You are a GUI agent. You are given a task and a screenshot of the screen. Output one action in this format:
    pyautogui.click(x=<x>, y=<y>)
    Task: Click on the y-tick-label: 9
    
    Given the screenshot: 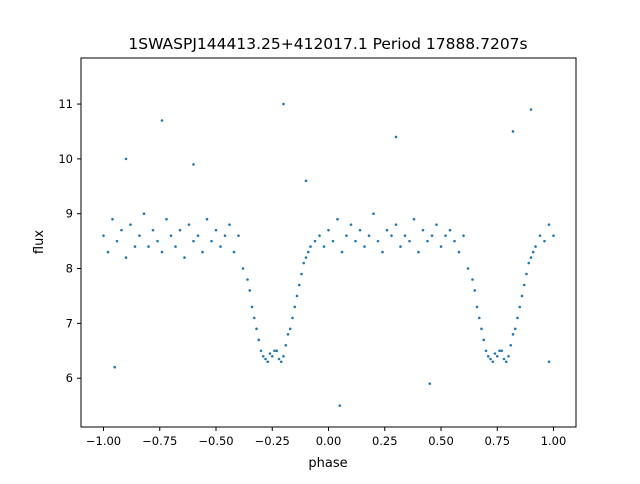 What is the action you would take?
    pyautogui.click(x=69, y=214)
    